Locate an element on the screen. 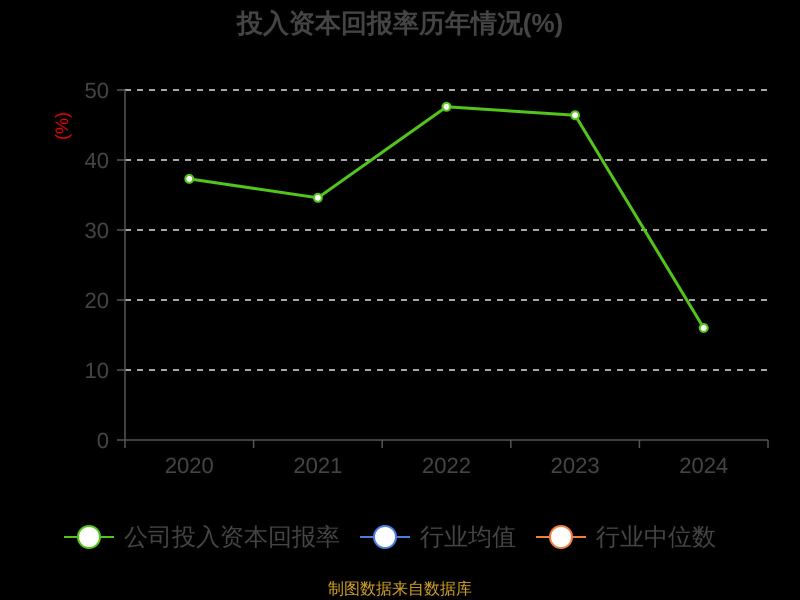 Image resolution: width=800 pixels, height=600 pixels. text: 制图数据来自数据库 is located at coordinates (400, 589).